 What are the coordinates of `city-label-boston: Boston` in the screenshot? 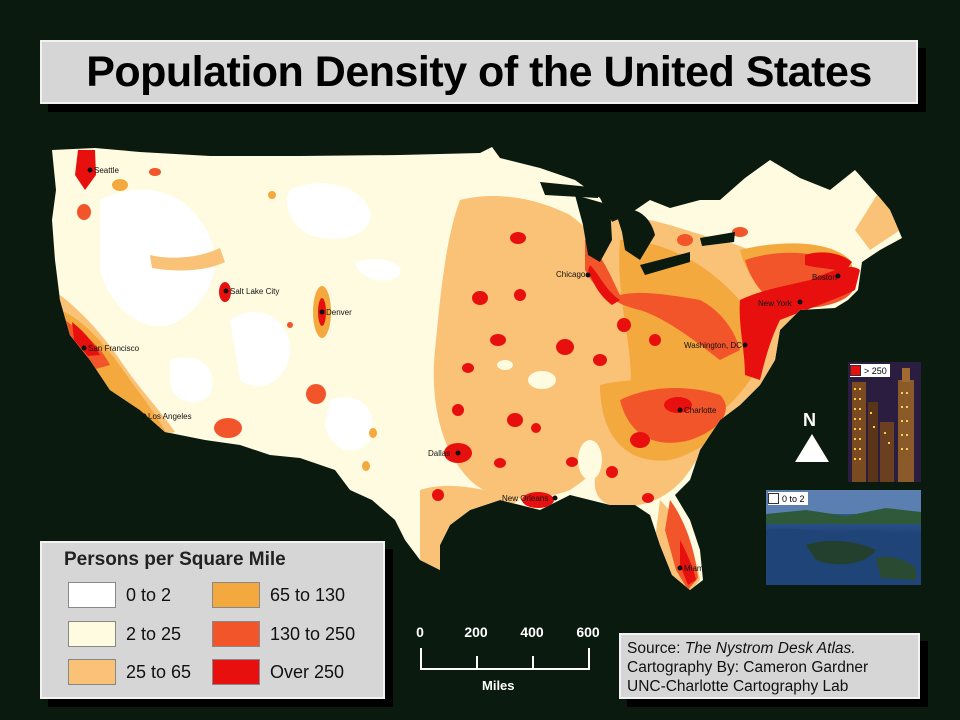 It's located at (824, 277).